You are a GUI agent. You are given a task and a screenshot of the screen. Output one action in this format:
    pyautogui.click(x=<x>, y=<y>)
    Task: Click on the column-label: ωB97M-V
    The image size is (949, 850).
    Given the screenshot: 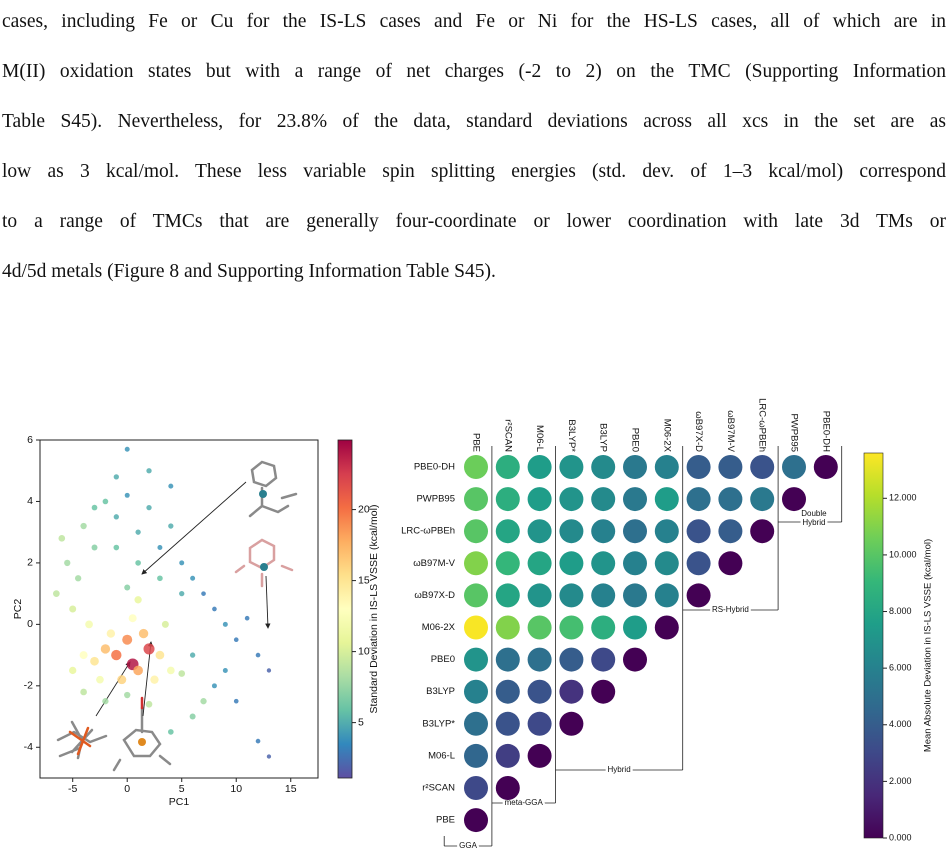 What is the action you would take?
    pyautogui.click(x=730, y=431)
    